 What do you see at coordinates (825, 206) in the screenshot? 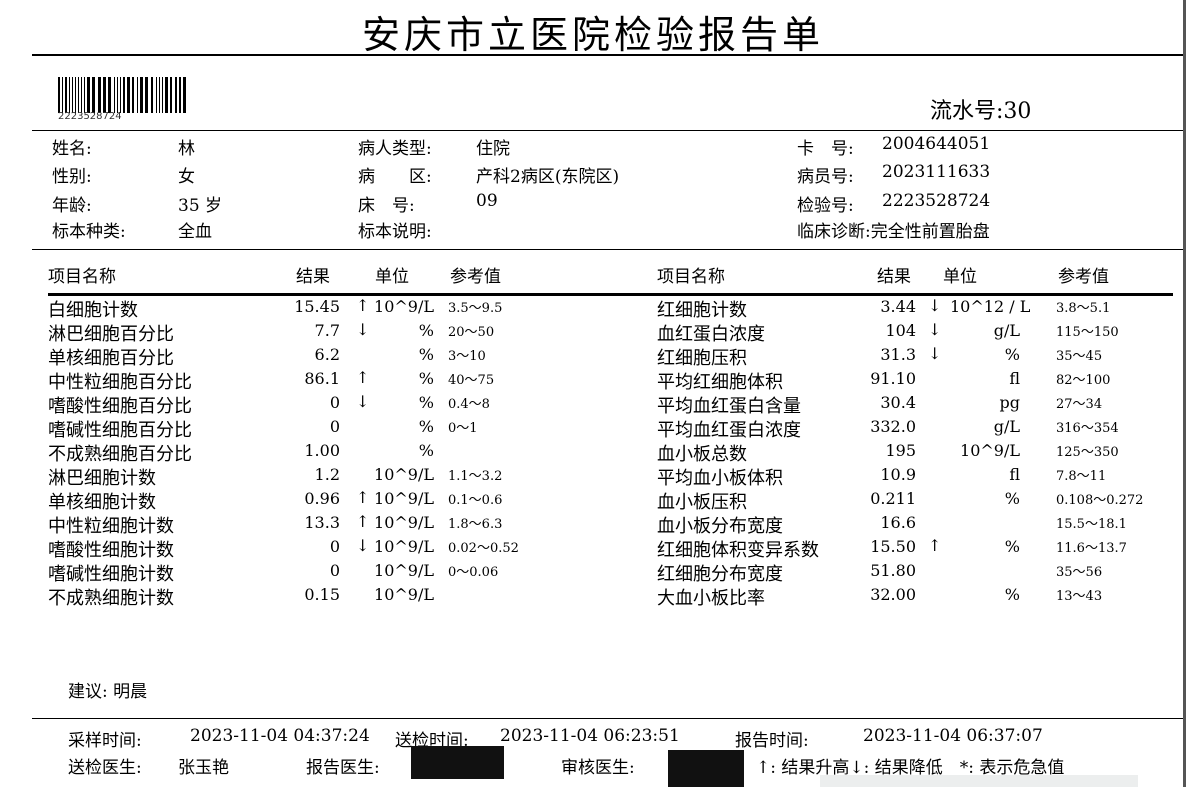
I see `test-no-label: 检验号:` at bounding box center [825, 206].